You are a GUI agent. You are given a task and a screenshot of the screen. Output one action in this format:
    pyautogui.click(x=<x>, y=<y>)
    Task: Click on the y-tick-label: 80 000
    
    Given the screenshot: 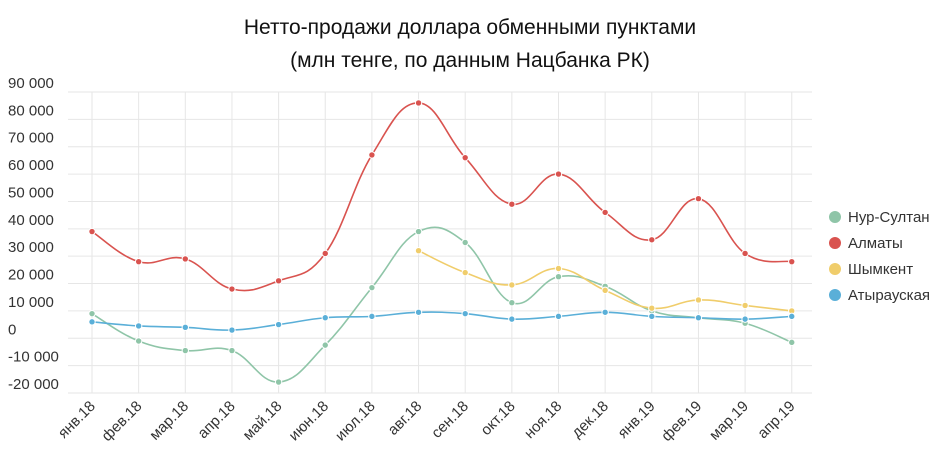 What is the action you would take?
    pyautogui.click(x=31, y=110)
    